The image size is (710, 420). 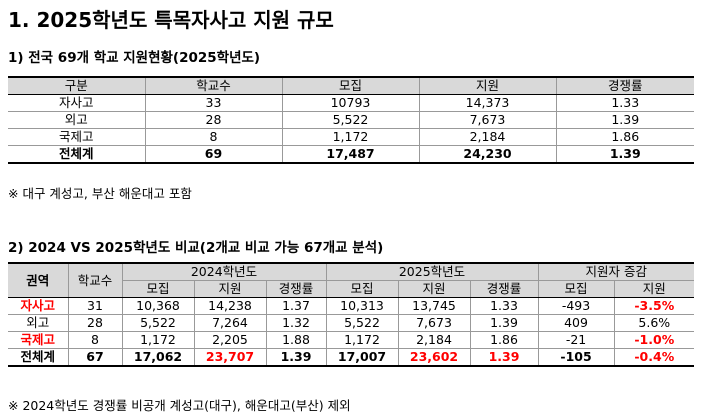 What do you see at coordinates (38, 280) in the screenshot?
I see `header-region: 권역` at bounding box center [38, 280].